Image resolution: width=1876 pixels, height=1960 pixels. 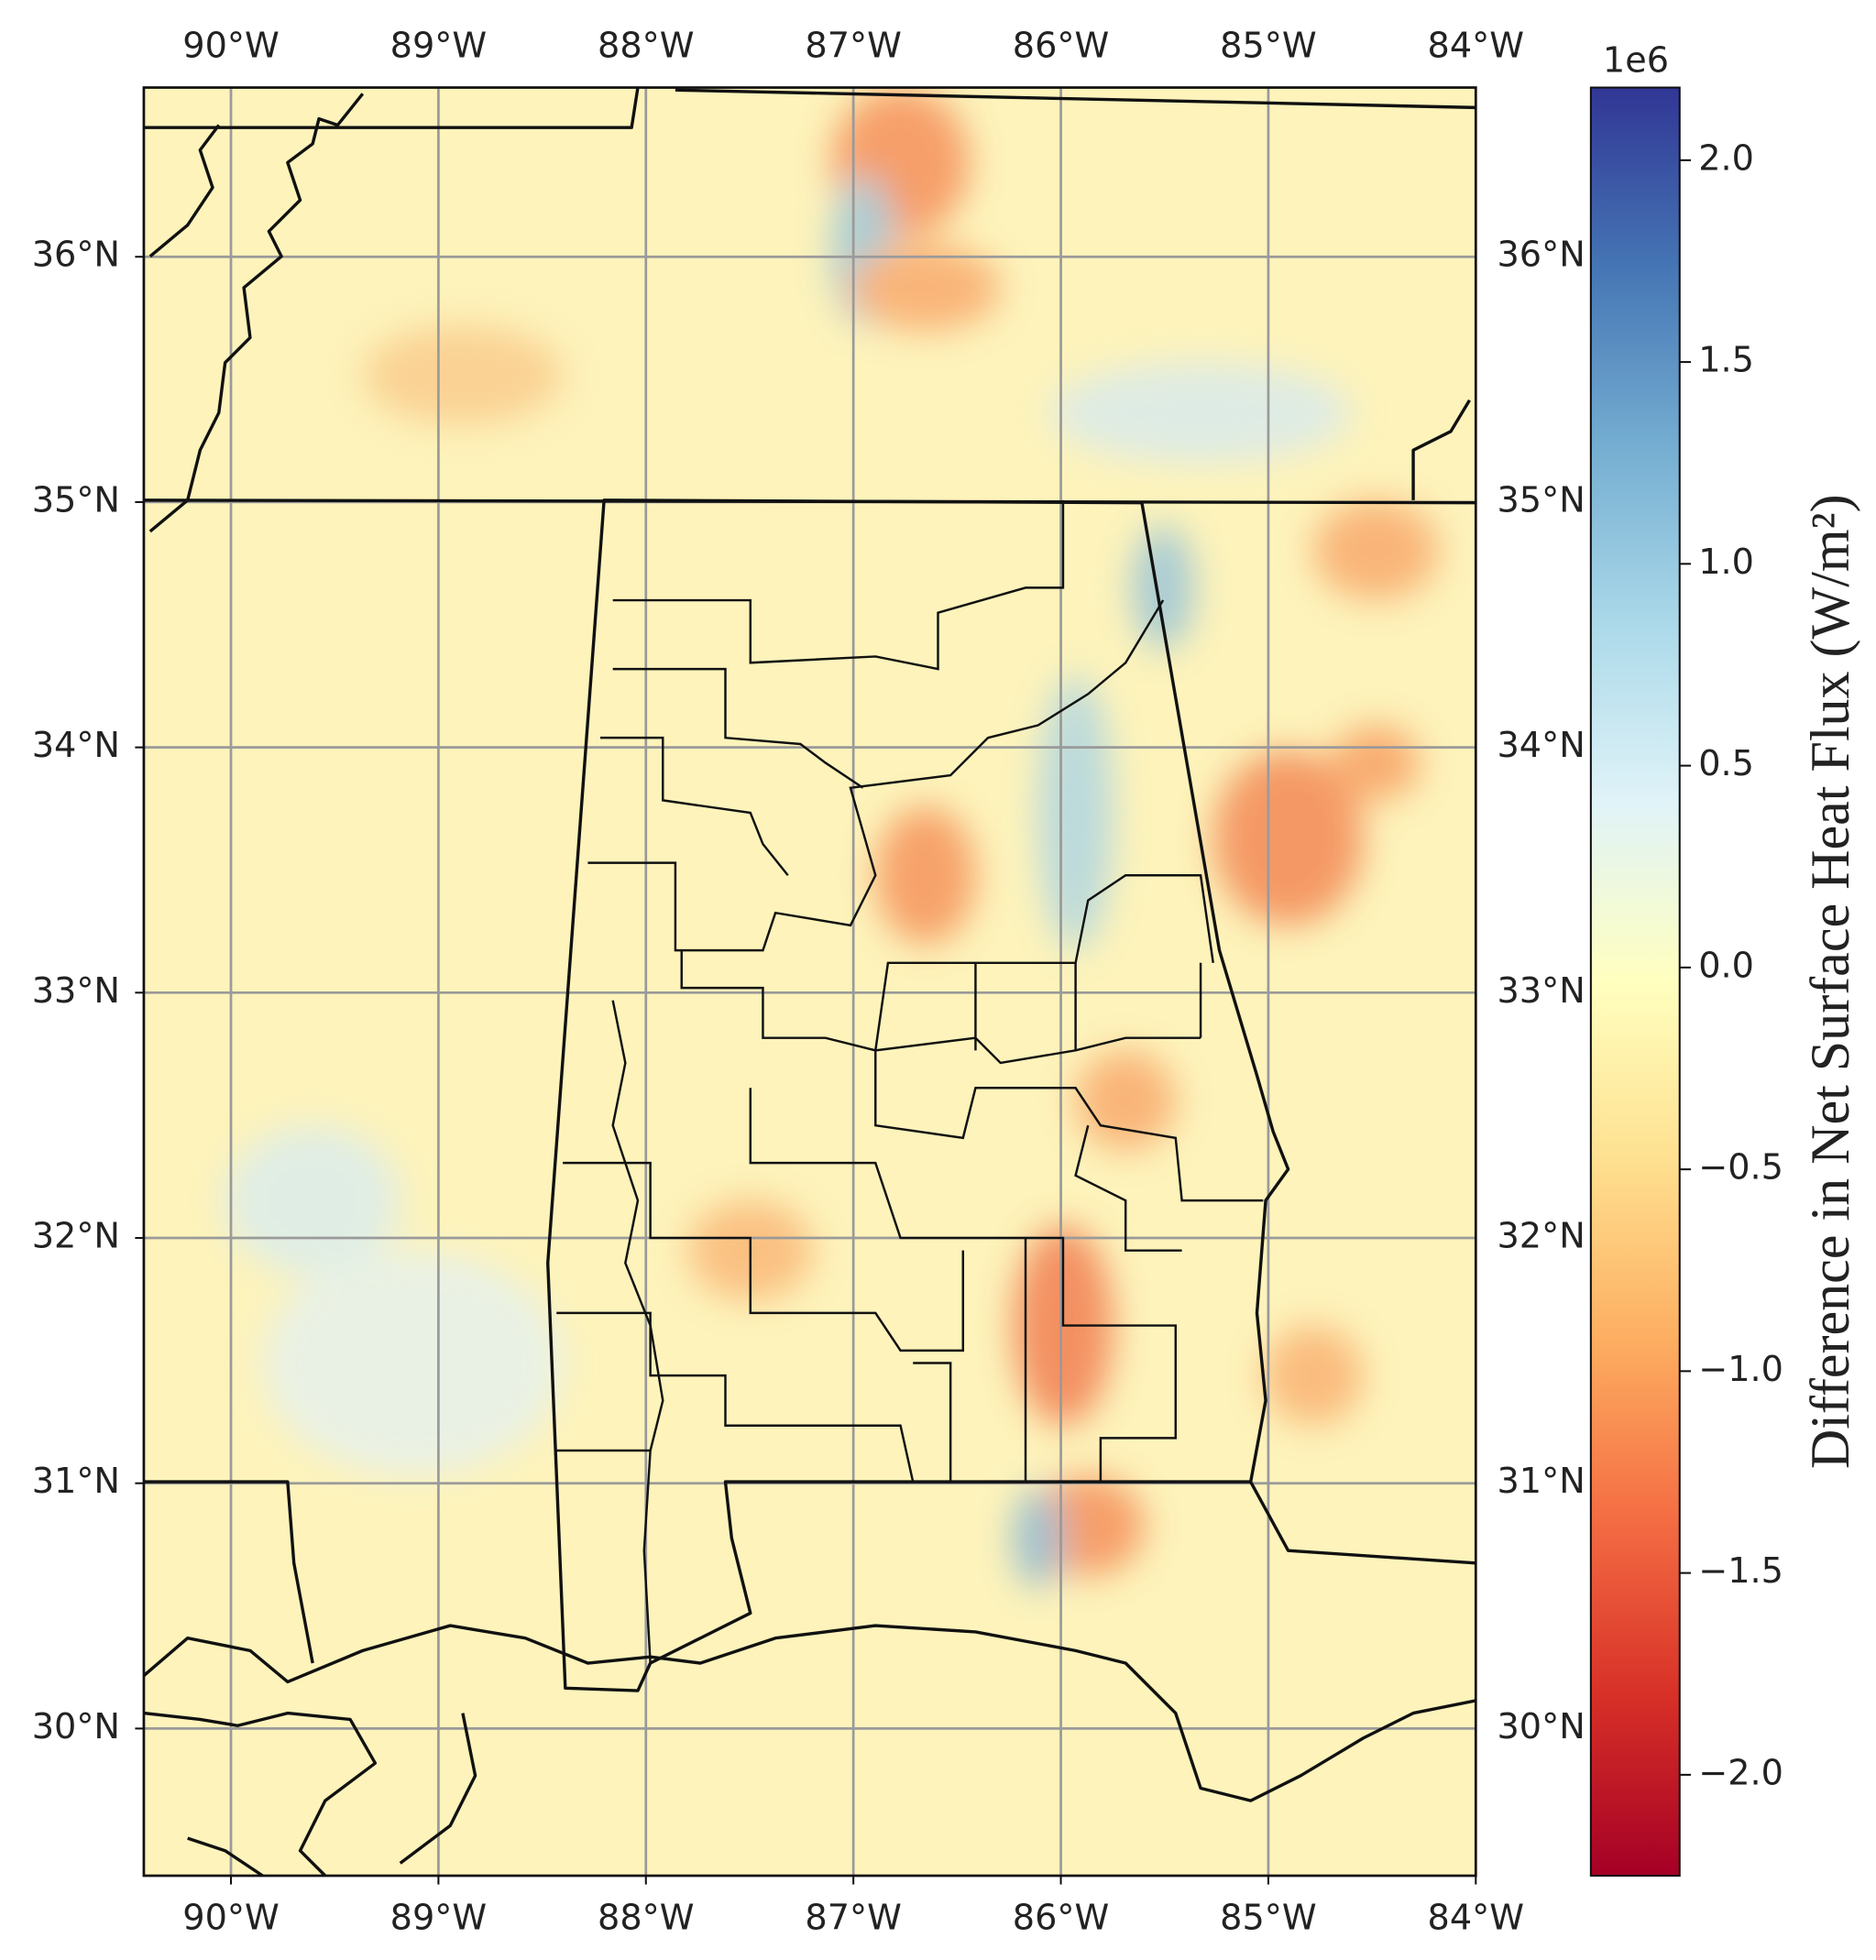 I want to click on colorbar-tick-label: 1.0, so click(x=1726, y=562).